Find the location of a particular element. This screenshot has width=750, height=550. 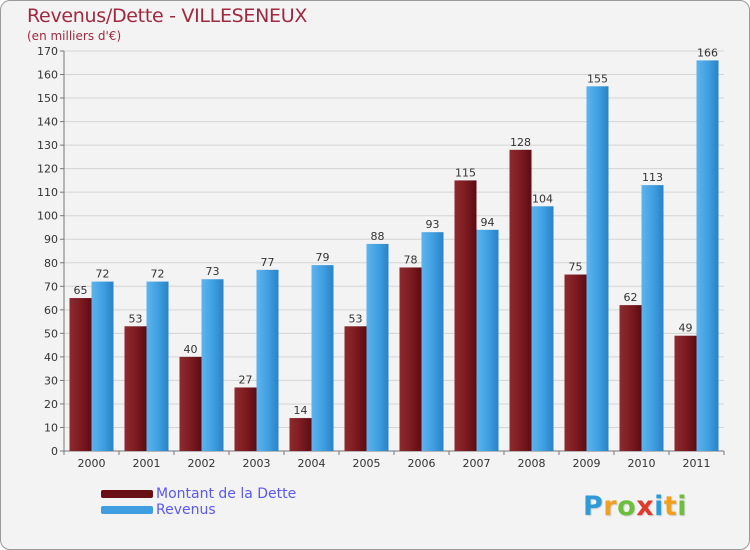

x-tick-label: 2004 is located at coordinates (312, 463).